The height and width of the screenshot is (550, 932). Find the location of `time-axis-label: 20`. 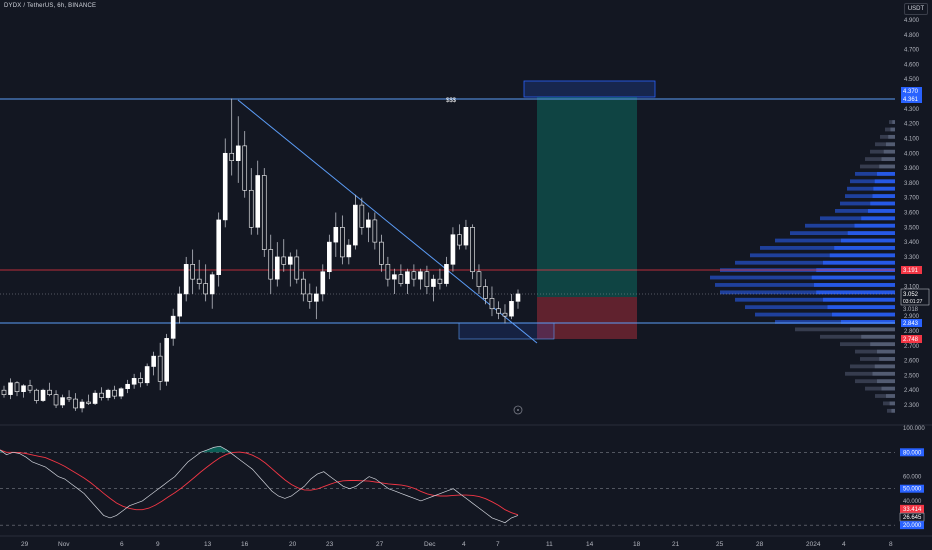

time-axis-label: 20 is located at coordinates (293, 544).